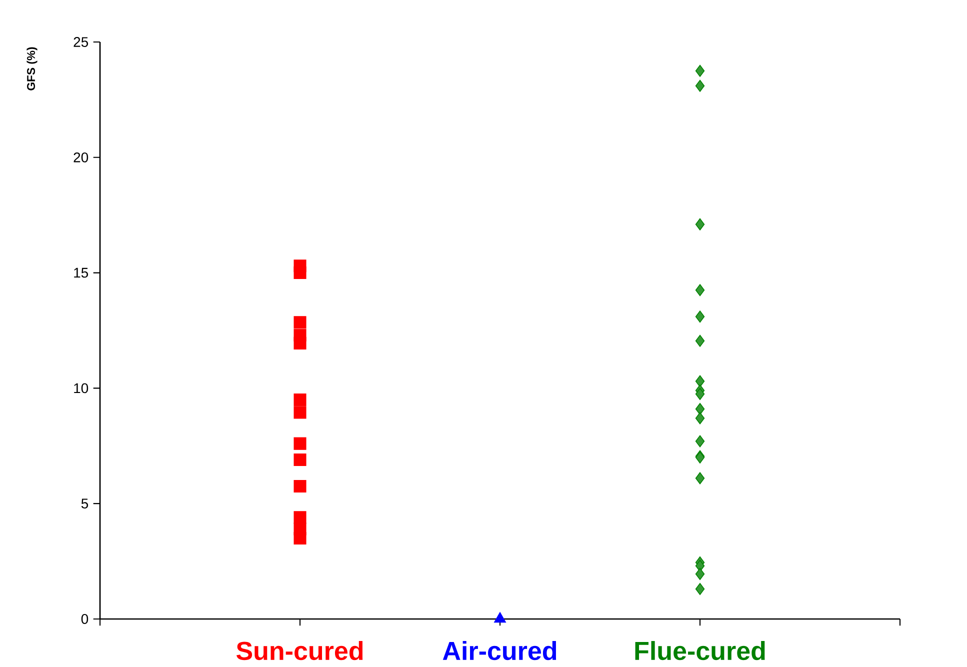 Image resolution: width=967 pixels, height=667 pixels. I want to click on y-tick-label: 0, so click(84, 619).